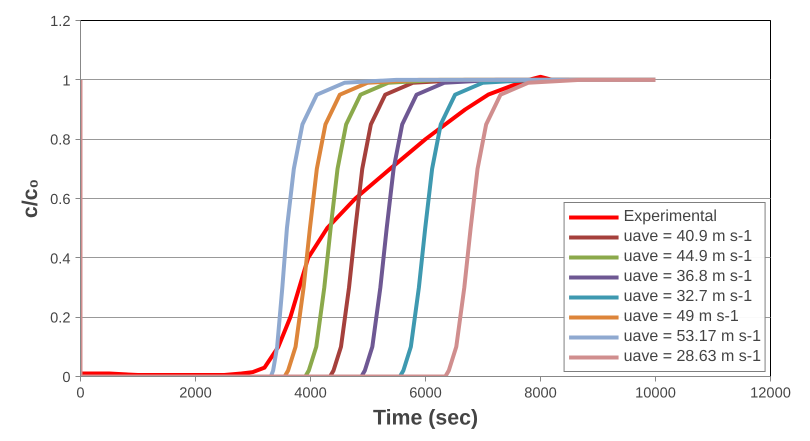 Image resolution: width=810 pixels, height=441 pixels. I want to click on legend-label: uave = 53.17 m s-1, so click(692, 337).